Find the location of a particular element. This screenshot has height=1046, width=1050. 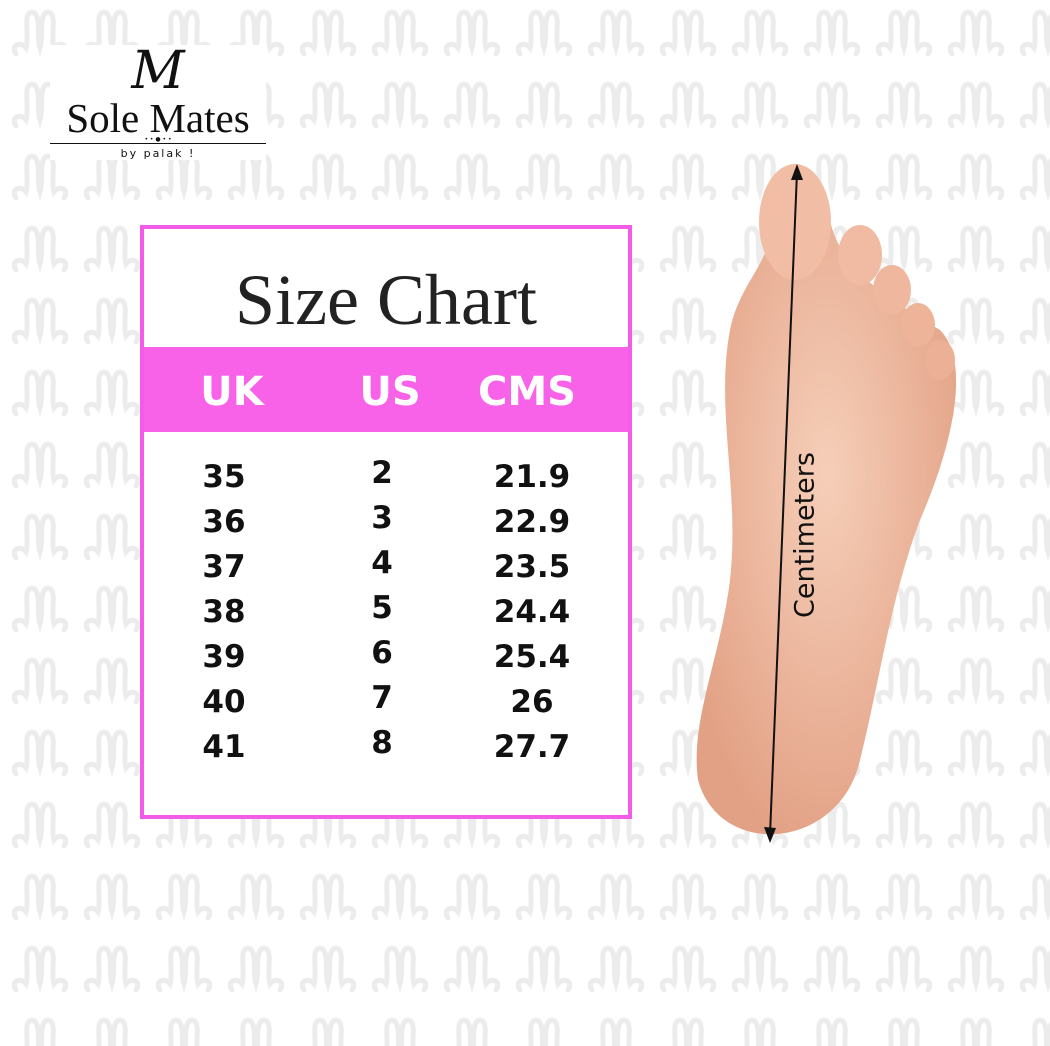

table-cell: 37 is located at coordinates (224, 567).